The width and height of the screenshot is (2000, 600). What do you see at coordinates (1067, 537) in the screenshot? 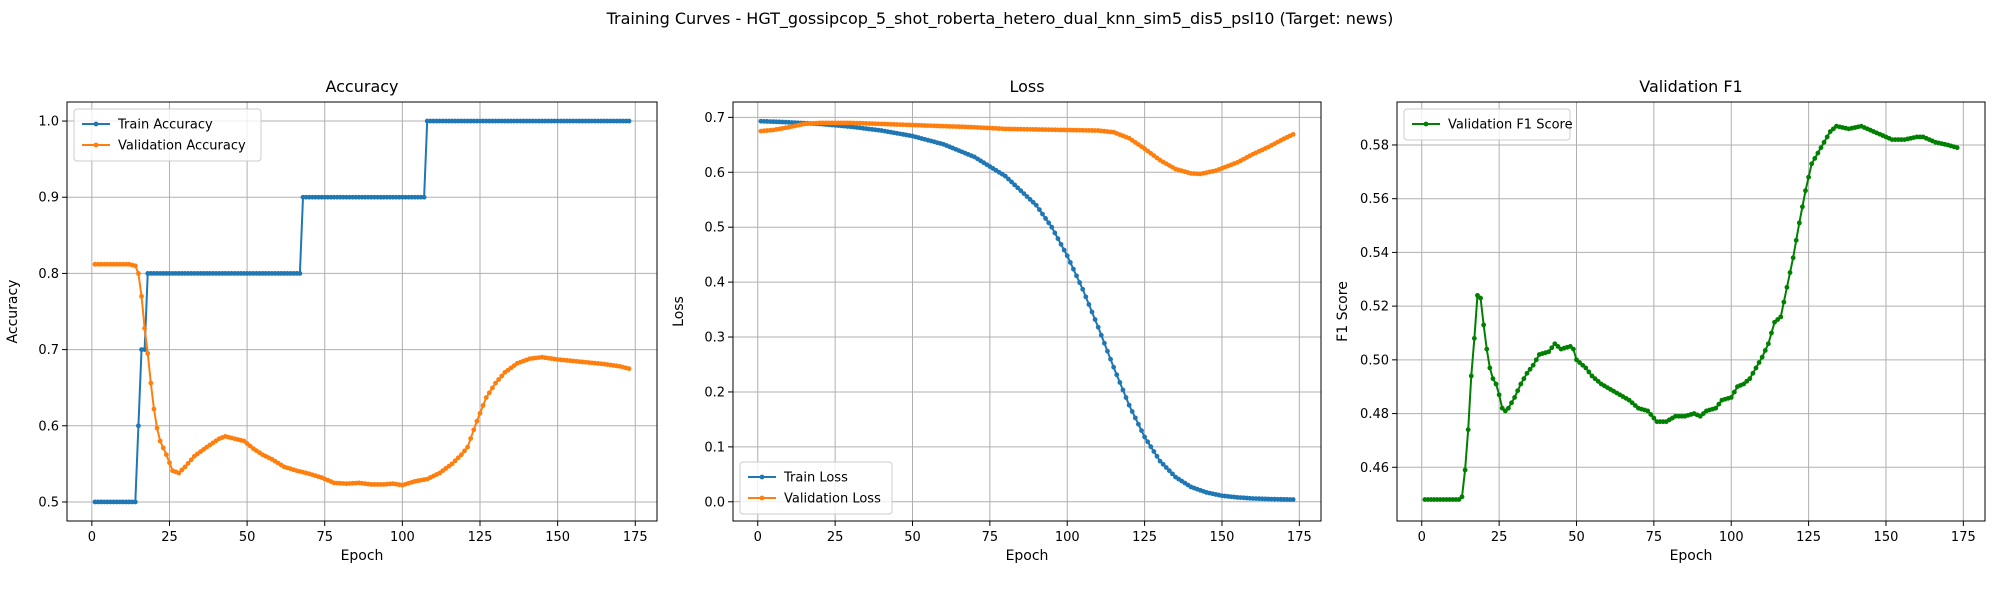
I see `x-tick-label: 100` at bounding box center [1067, 537].